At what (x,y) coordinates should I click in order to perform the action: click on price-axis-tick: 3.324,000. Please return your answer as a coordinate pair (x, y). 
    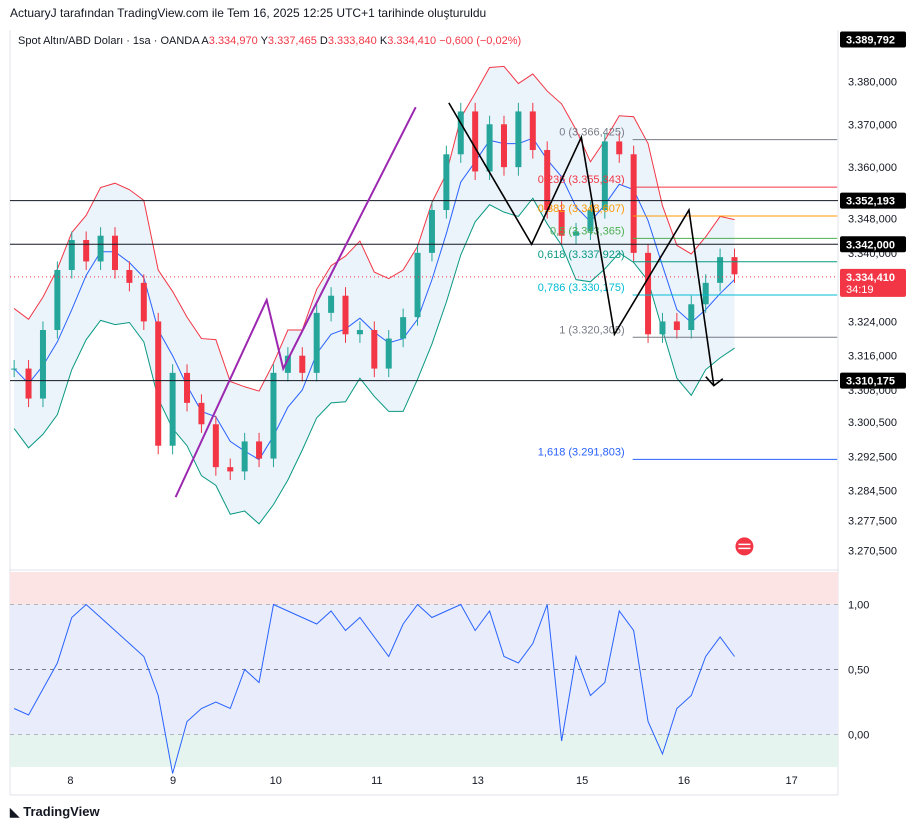
    Looking at the image, I should click on (872, 322).